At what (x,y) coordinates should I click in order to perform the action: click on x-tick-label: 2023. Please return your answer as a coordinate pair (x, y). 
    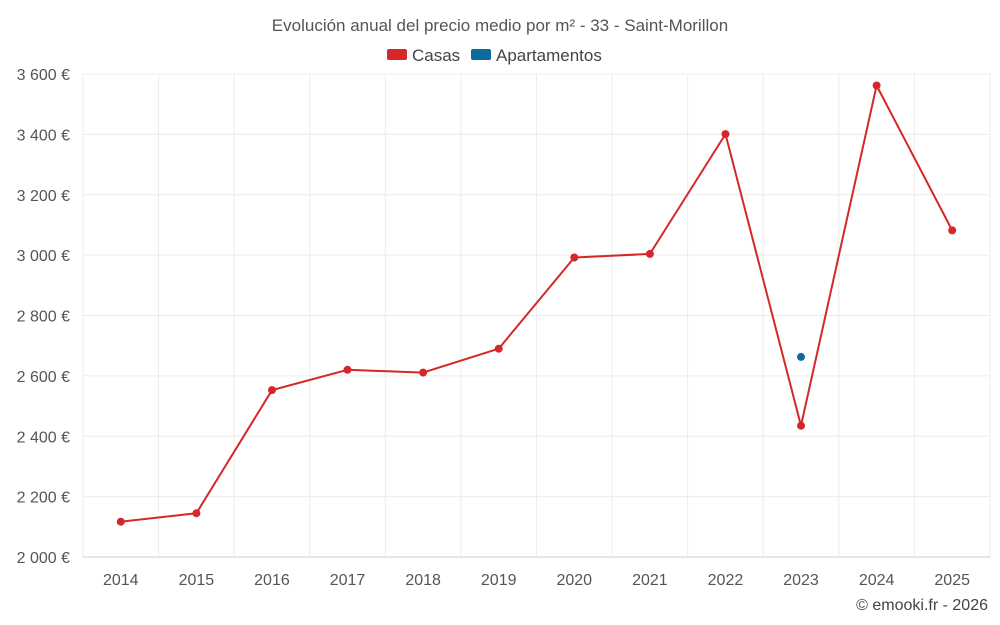
    Looking at the image, I should click on (801, 580).